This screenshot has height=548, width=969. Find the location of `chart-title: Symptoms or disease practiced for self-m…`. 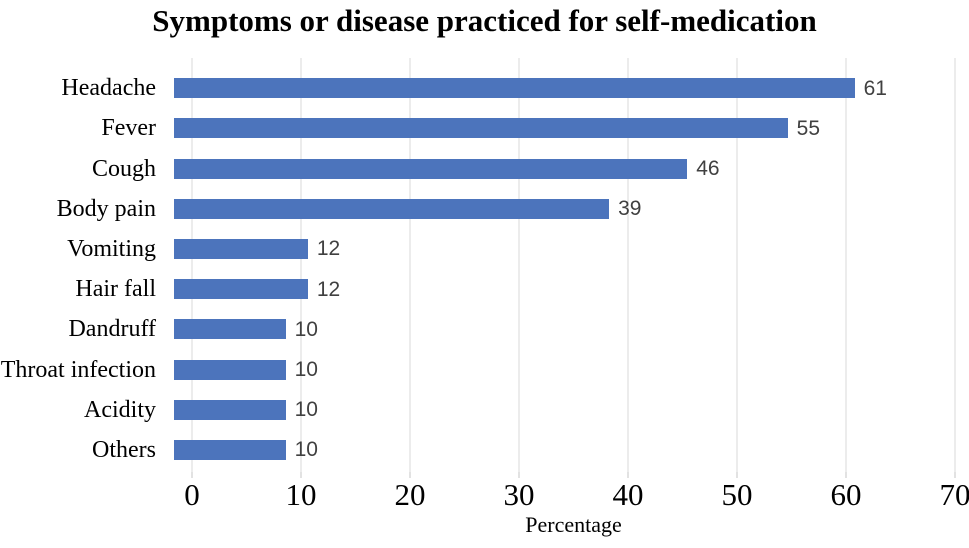

chart-title: Symptoms or disease practiced for self-m… is located at coordinates (484, 20).